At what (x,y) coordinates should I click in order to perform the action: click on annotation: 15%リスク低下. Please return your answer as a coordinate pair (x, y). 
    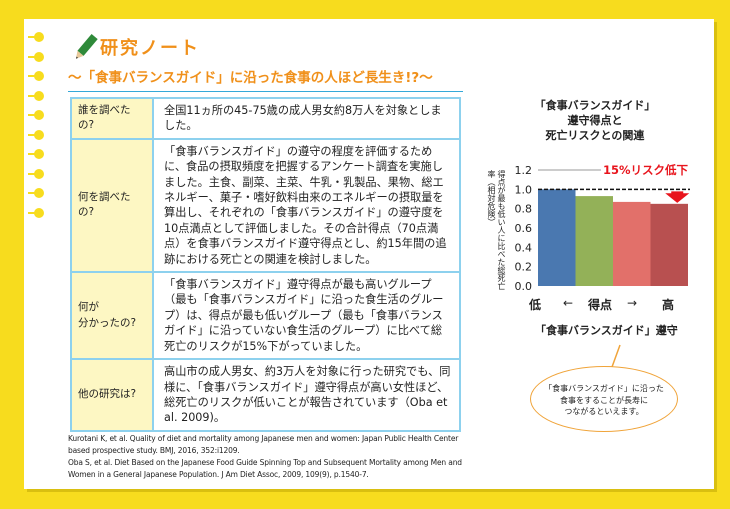
    Looking at the image, I should click on (646, 170).